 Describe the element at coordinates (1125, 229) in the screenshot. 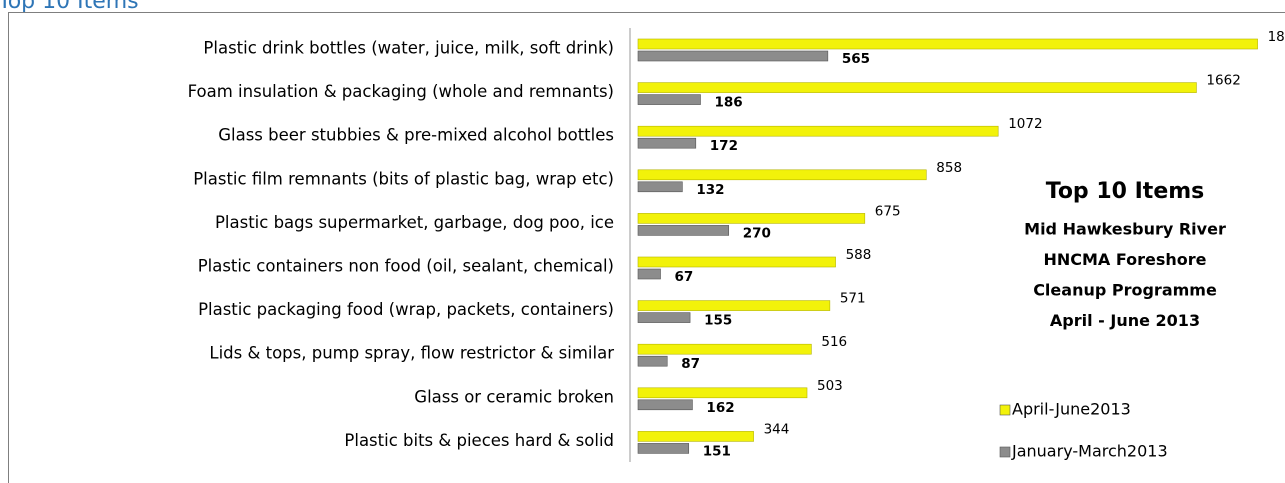

I see `chart-subtitle: Mid Hawkesbury River` at that location.